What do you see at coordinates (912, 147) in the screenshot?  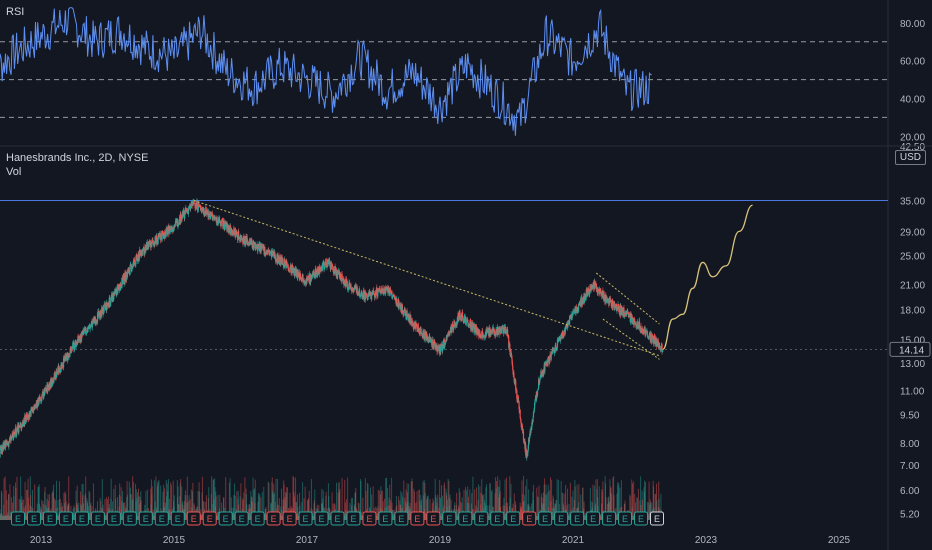 I see `rsi-tick-label: 42.50` at bounding box center [912, 147].